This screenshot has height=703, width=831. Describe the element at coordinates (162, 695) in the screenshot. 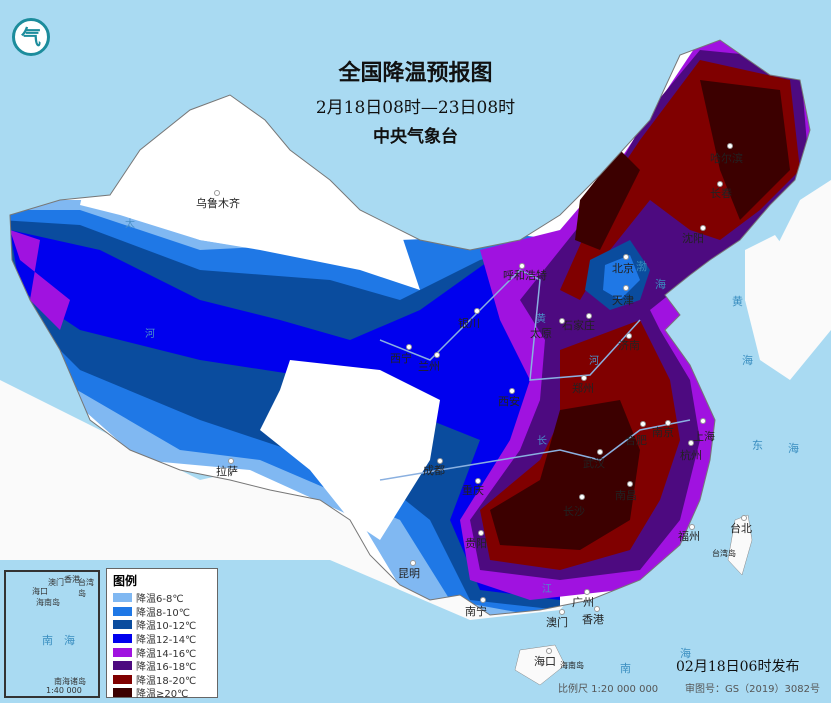

I see `legend-label: 降温≥20℃` at that location.